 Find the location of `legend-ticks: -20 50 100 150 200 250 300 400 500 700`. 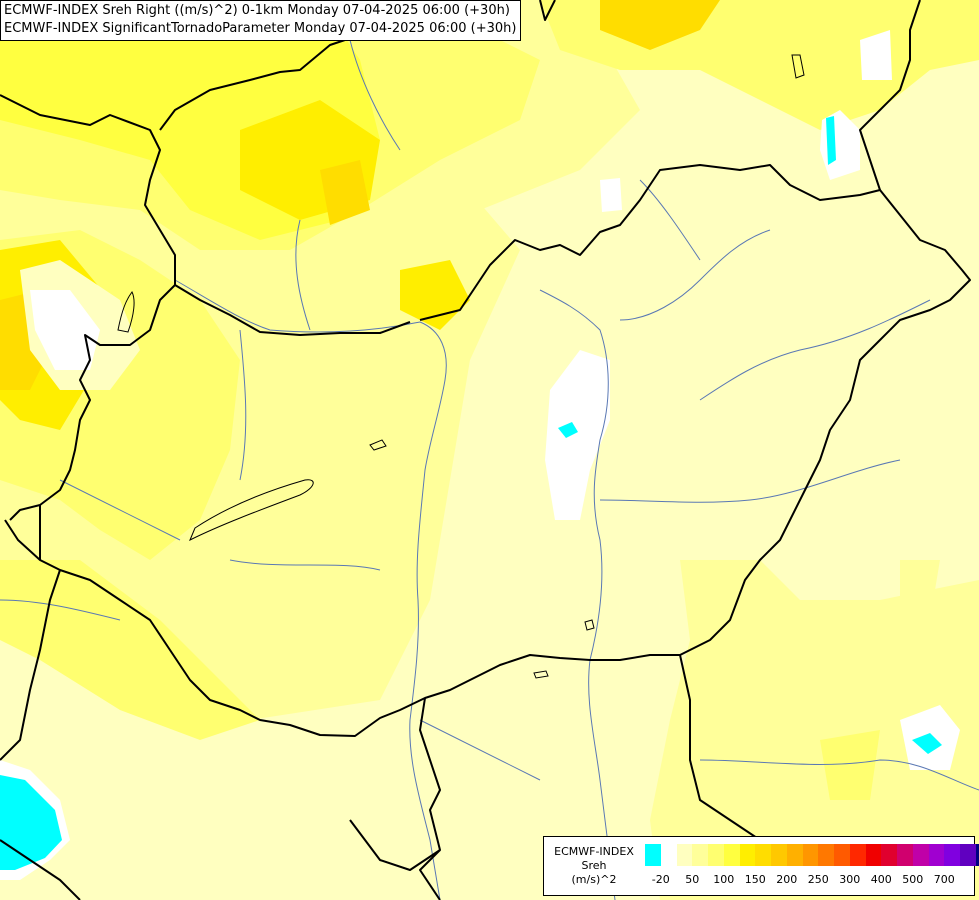

legend-ticks: -20 50 100 150 200 250 300 400 500 700 is located at coordinates (810, 881).